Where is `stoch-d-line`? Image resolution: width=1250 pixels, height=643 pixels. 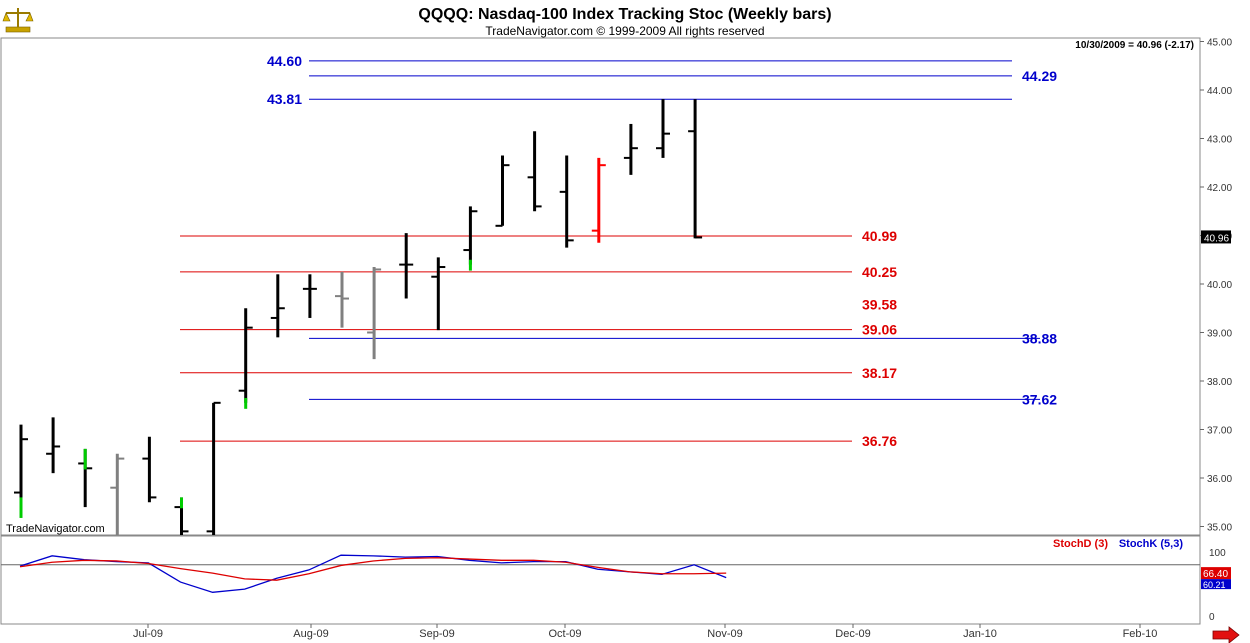 stoch-d-line is located at coordinates (373, 569).